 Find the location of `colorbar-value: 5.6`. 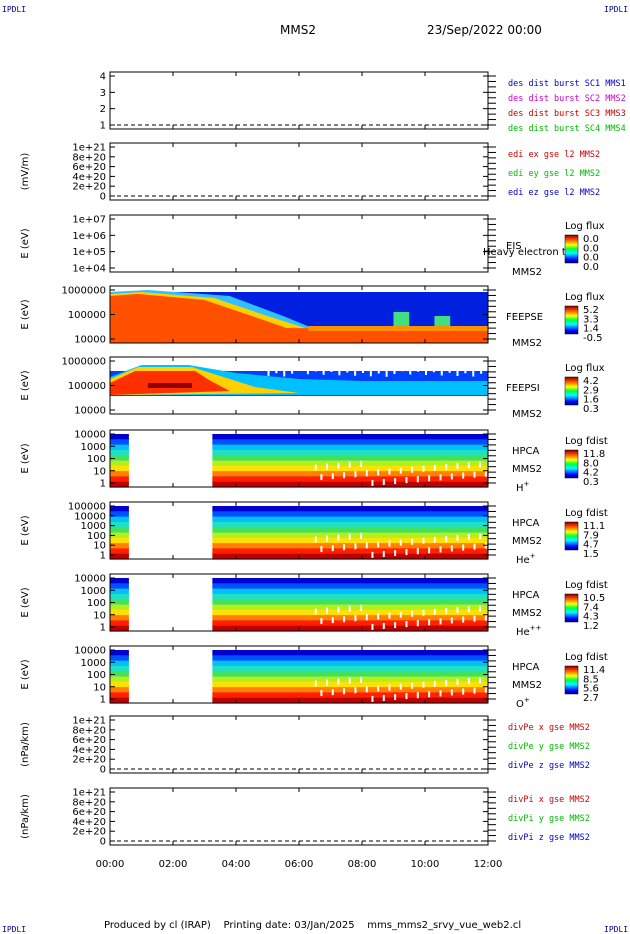

colorbar-value: 5.6 is located at coordinates (591, 689).